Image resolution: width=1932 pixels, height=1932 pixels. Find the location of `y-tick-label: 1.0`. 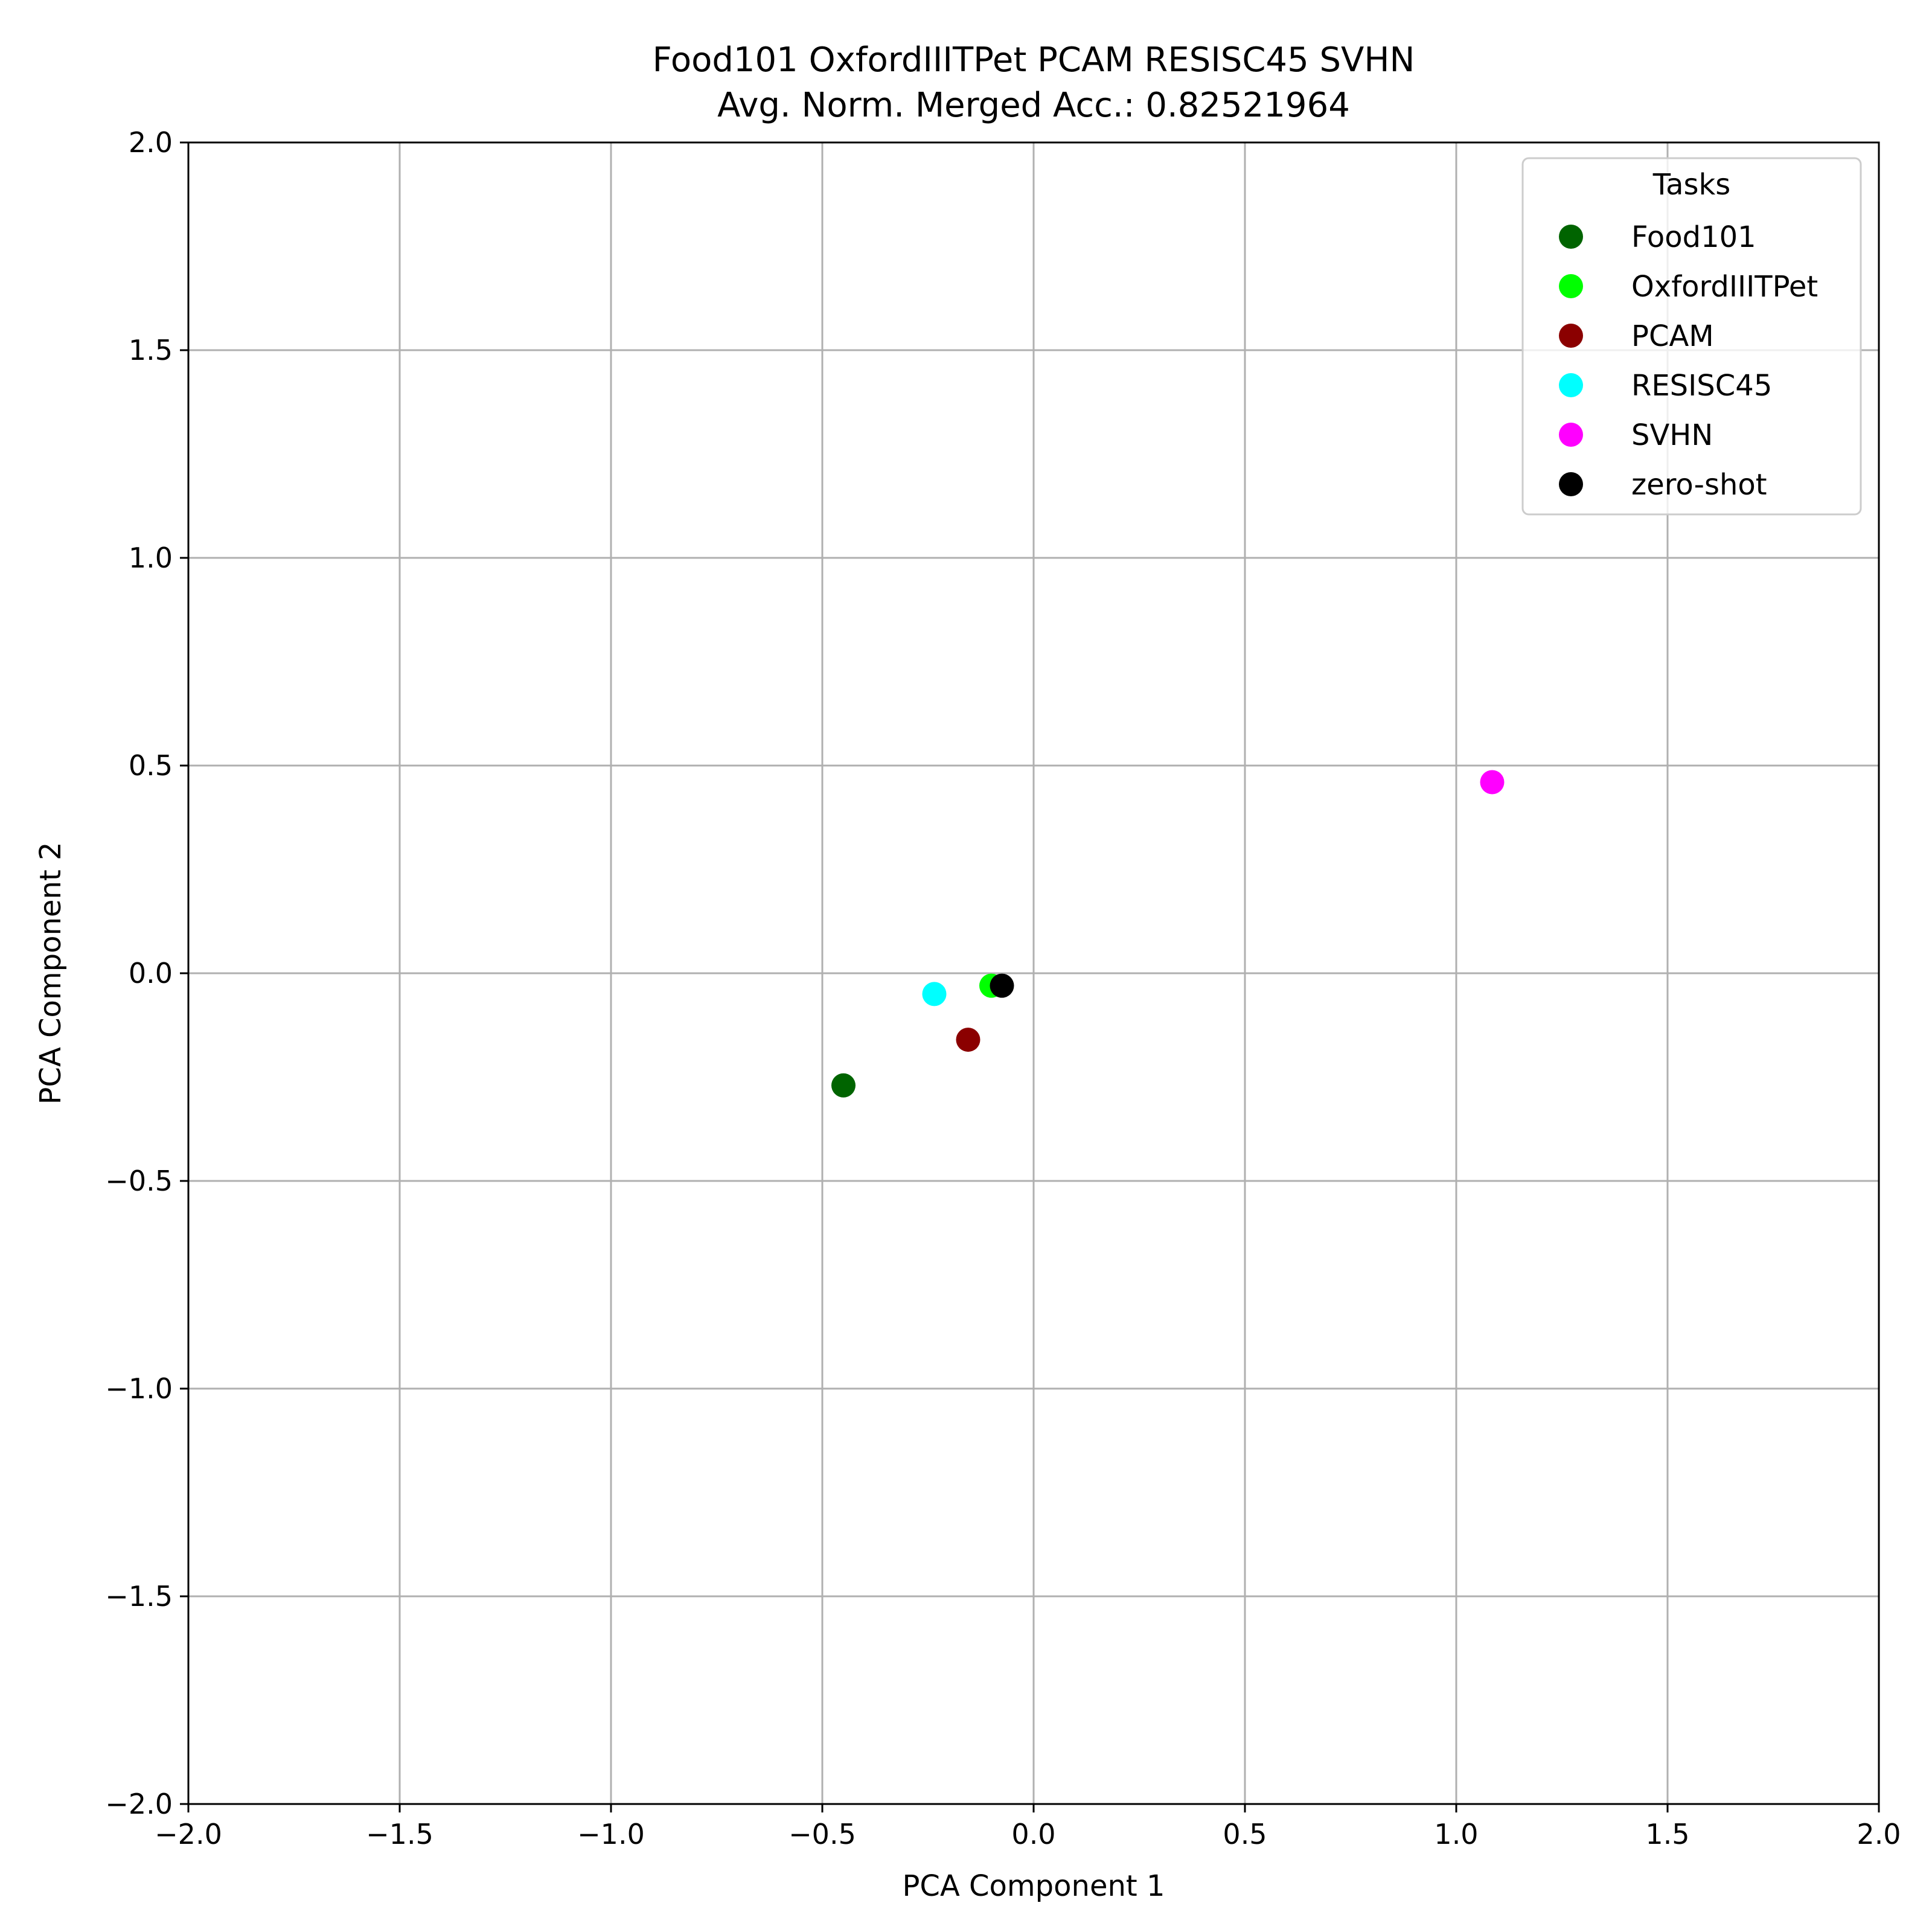

y-tick-label: 1.0 is located at coordinates (151, 558).